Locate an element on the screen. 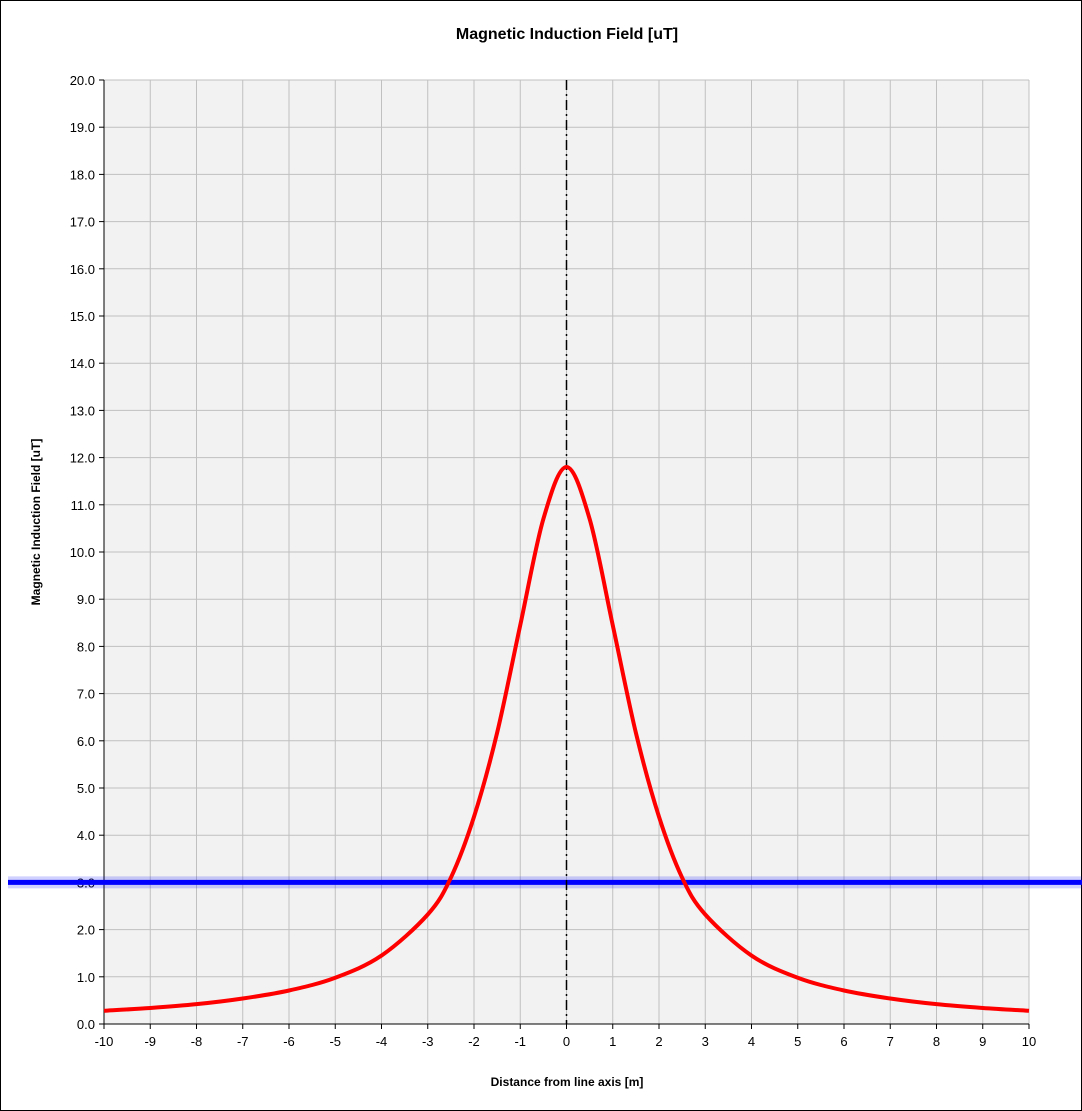  y-tick-label: 0.0 is located at coordinates (86, 1024).